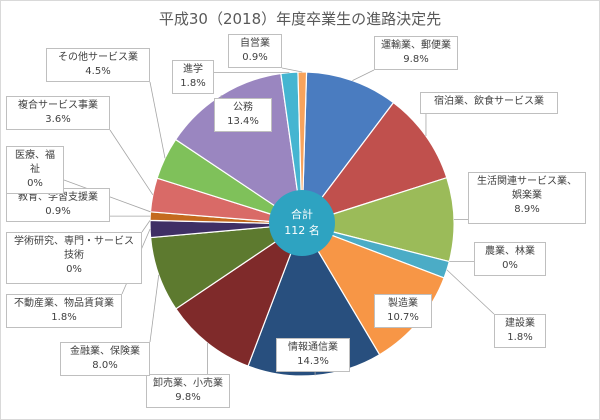  I want to click on slice-label: 学術研究、専門・サービス技術 0%, so click(74, 258).